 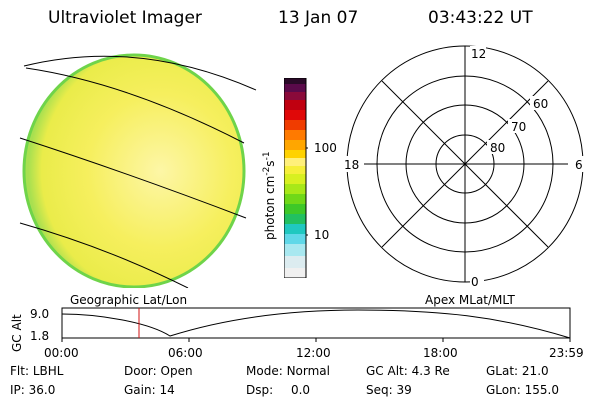 I want to click on orbit-ylabel: GC Alt, so click(x=17, y=333).